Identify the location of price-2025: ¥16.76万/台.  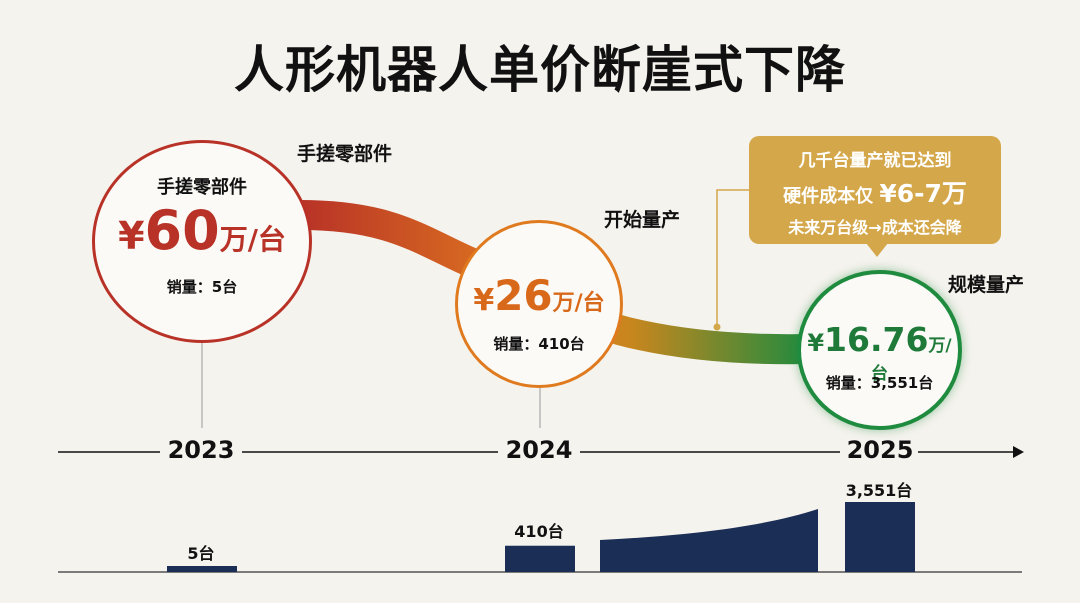
(879, 352).